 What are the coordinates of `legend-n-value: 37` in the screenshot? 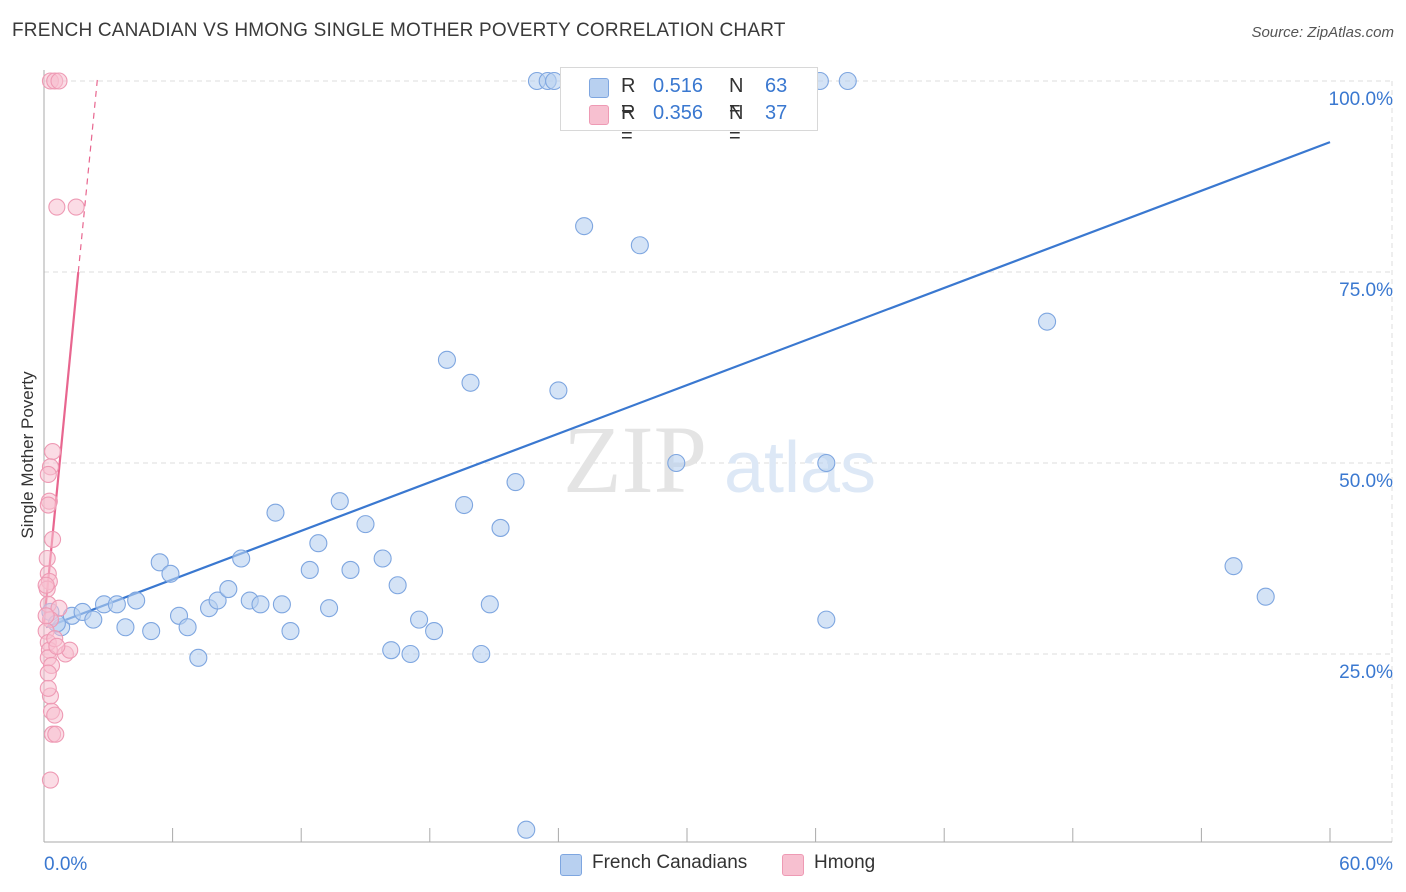 It's located at (776, 113).